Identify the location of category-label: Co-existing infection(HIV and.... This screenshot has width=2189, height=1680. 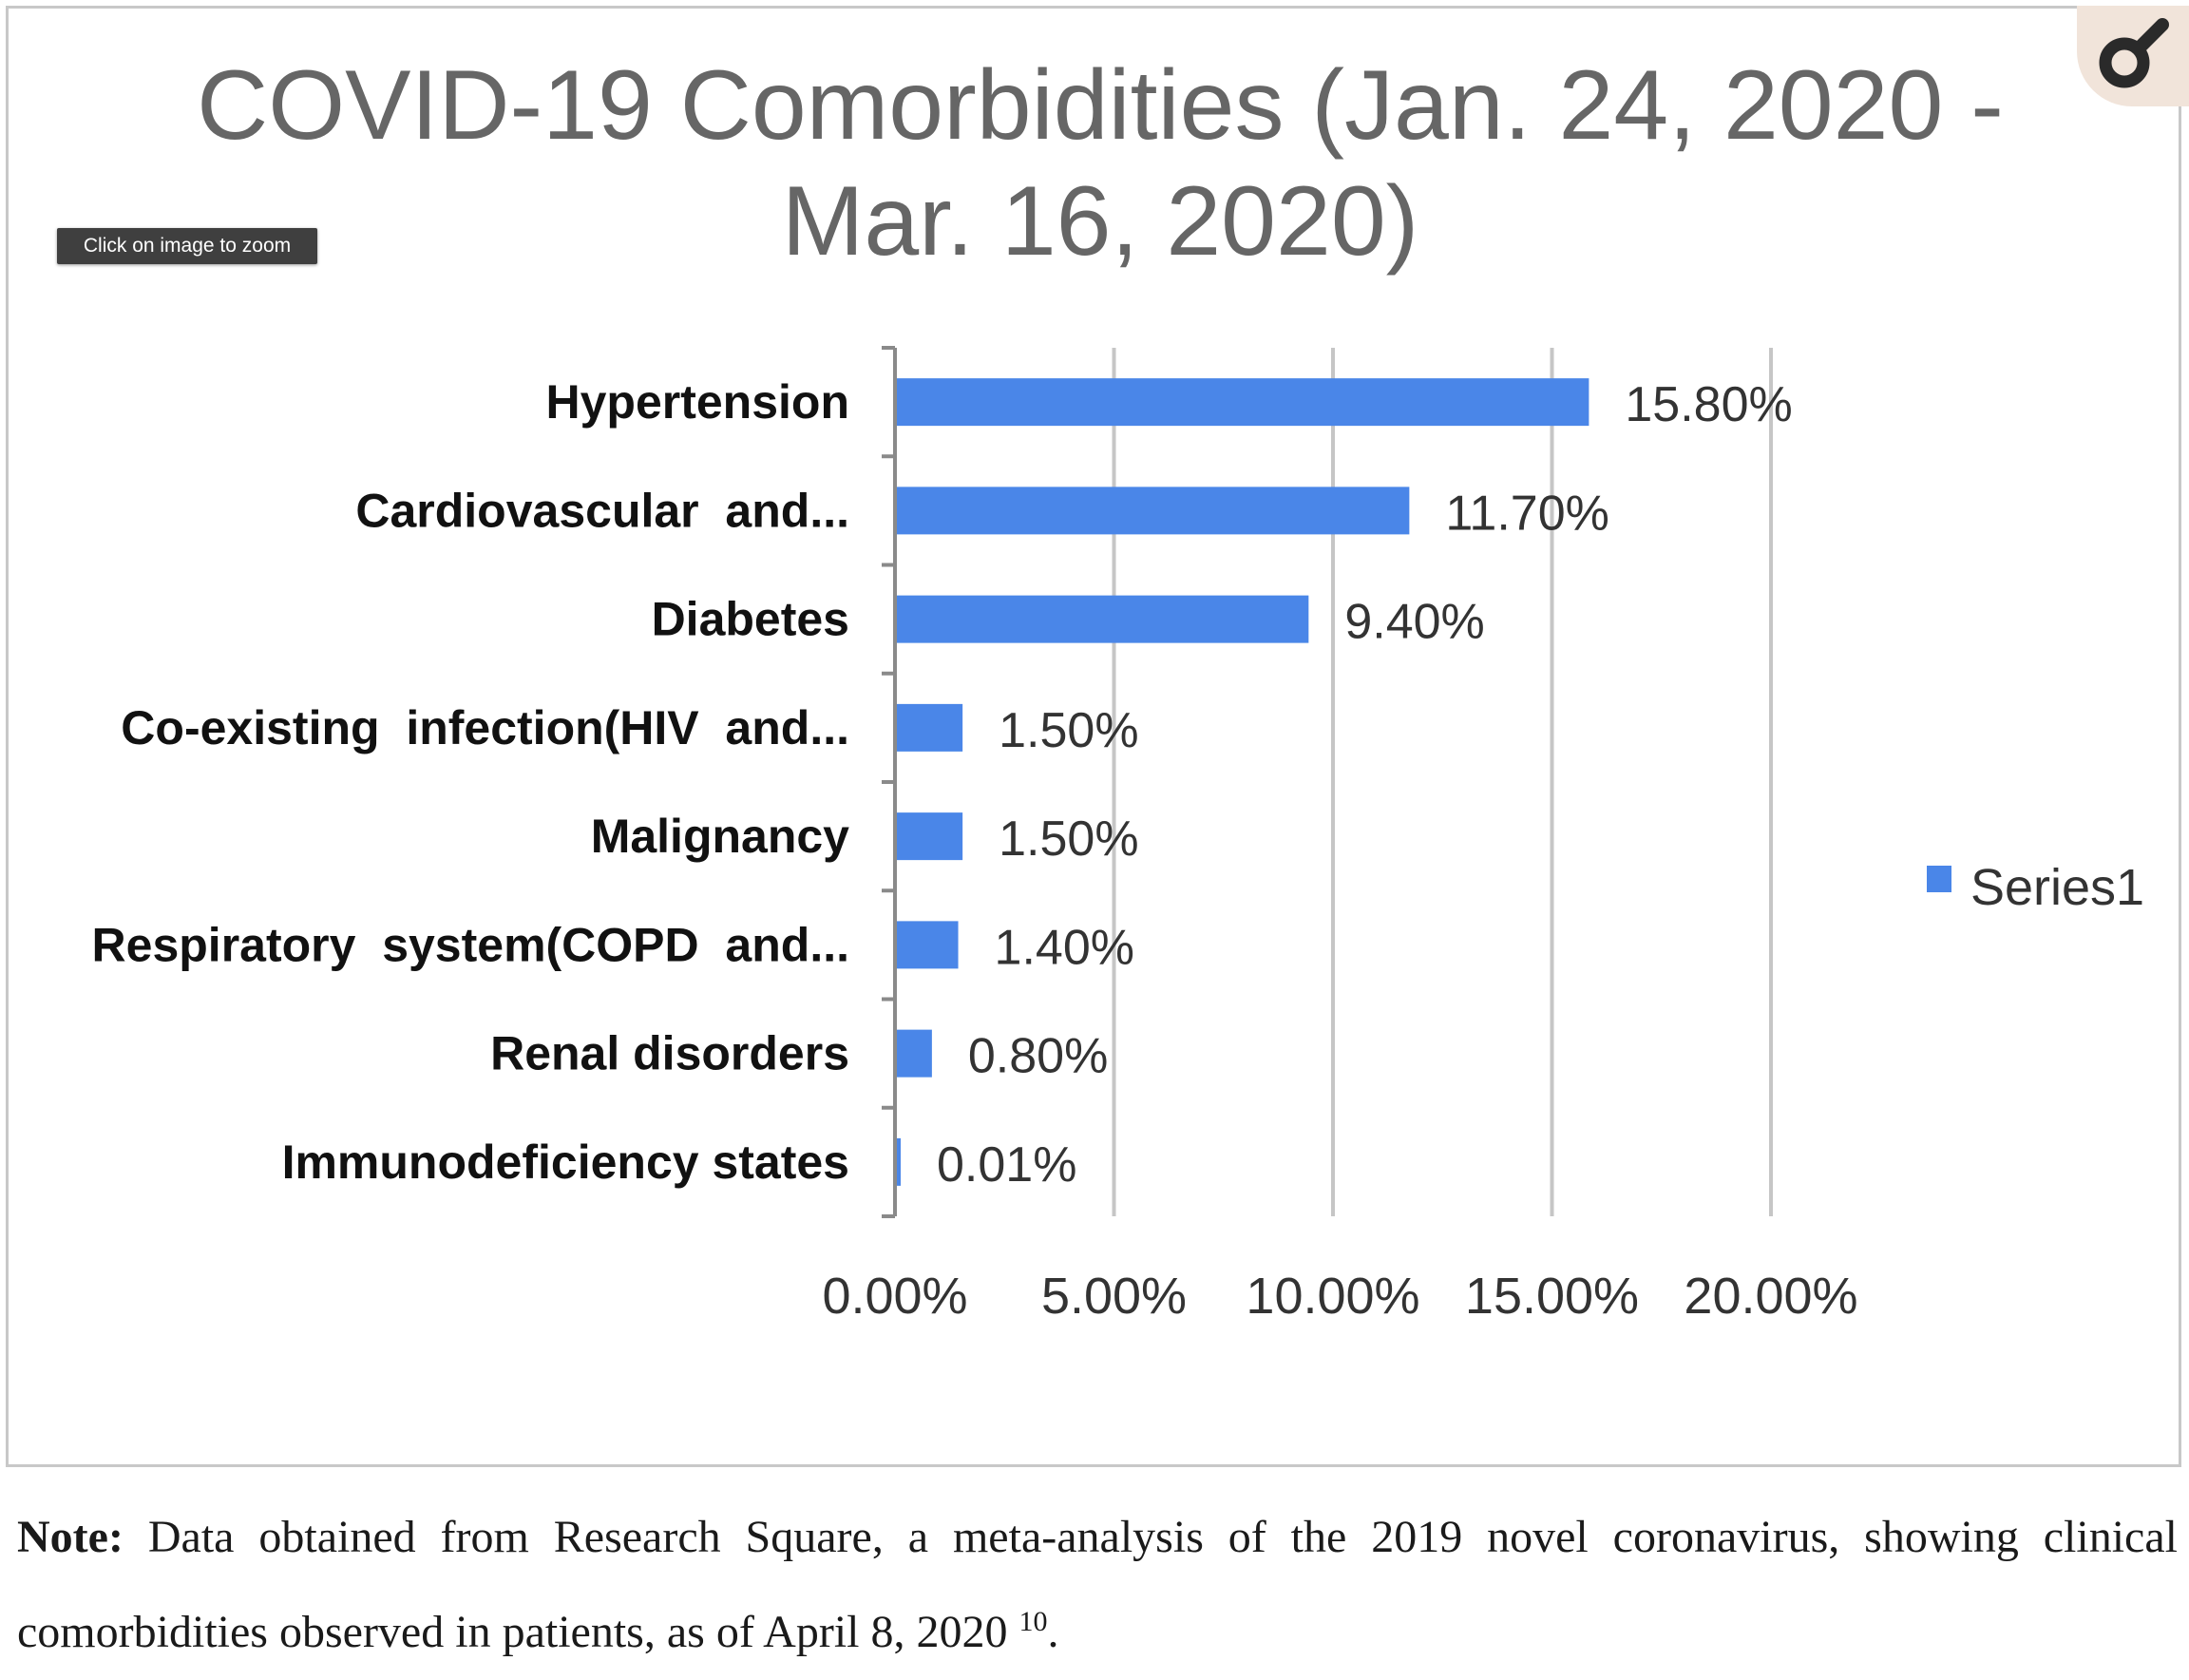
(485, 727).